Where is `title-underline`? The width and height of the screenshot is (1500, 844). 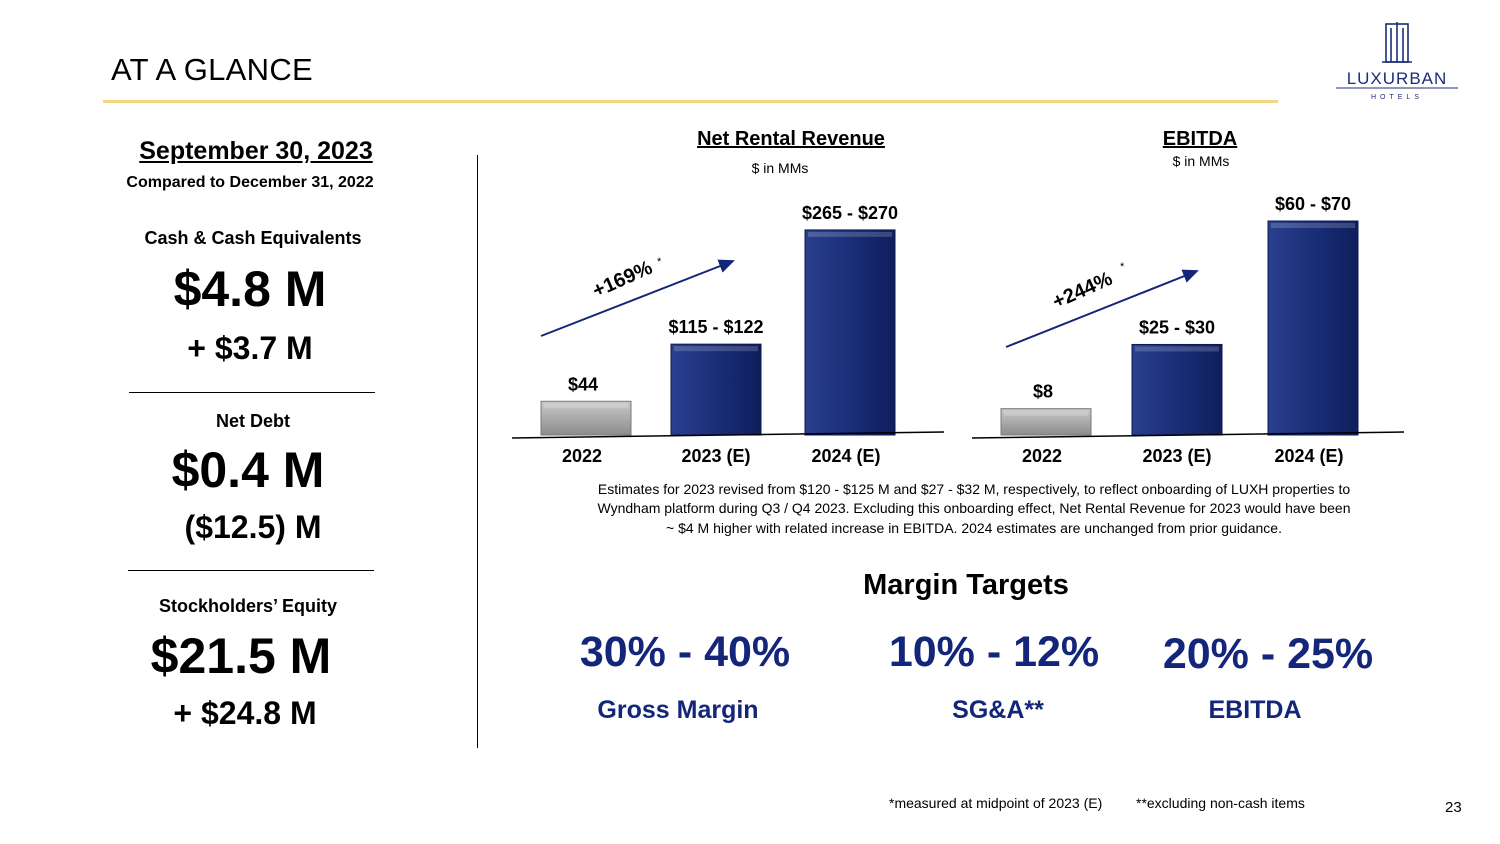 title-underline is located at coordinates (690, 101).